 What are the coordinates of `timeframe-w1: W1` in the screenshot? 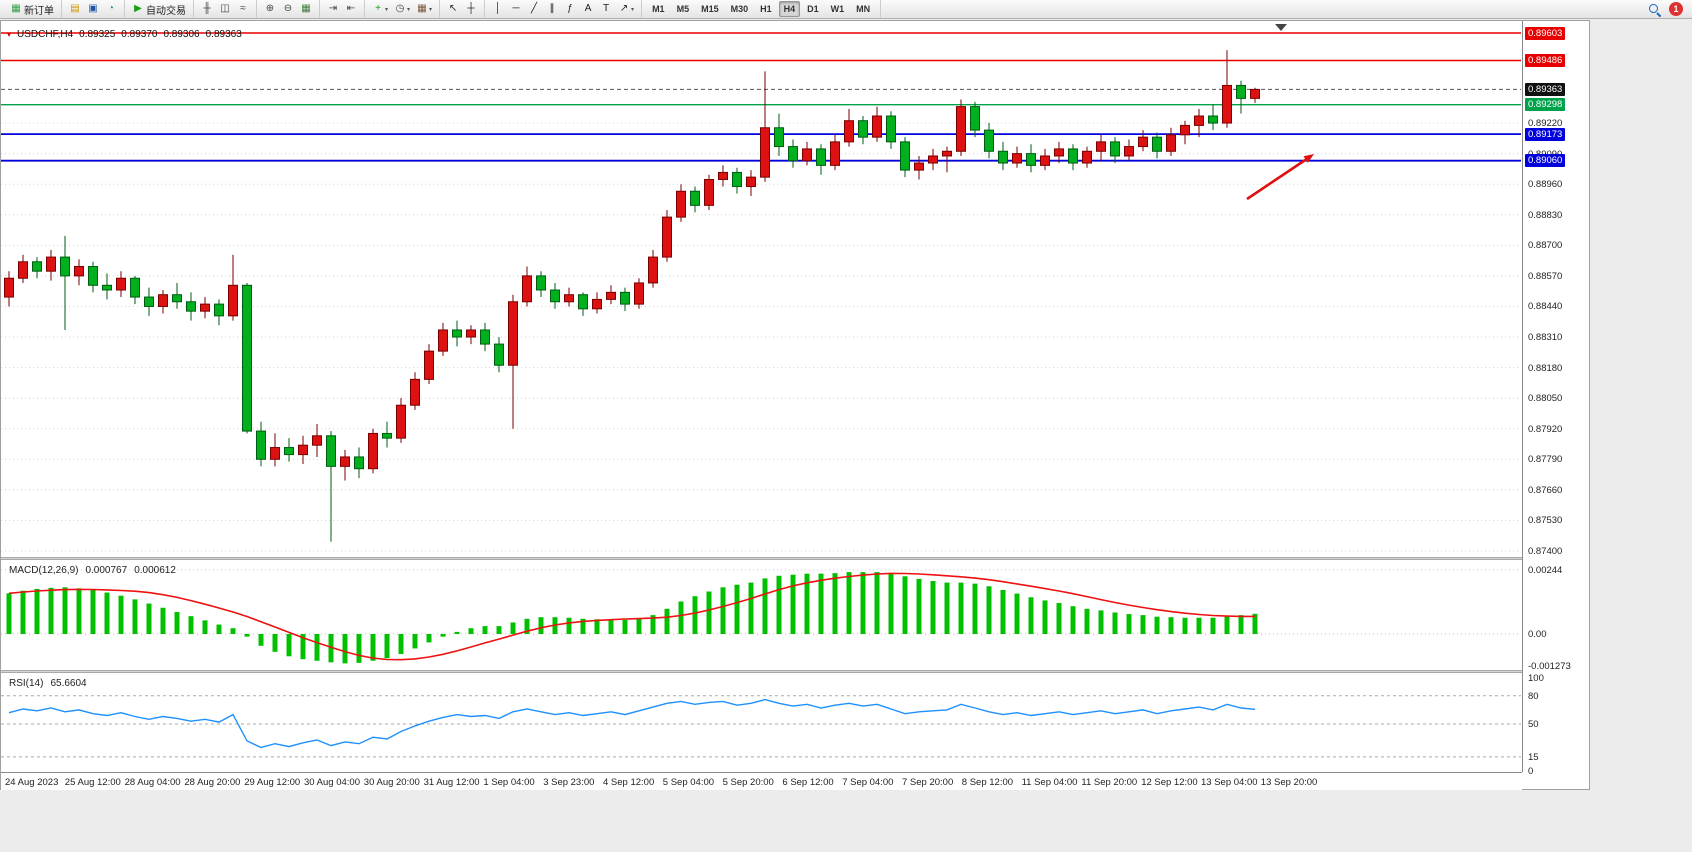 It's located at (837, 9).